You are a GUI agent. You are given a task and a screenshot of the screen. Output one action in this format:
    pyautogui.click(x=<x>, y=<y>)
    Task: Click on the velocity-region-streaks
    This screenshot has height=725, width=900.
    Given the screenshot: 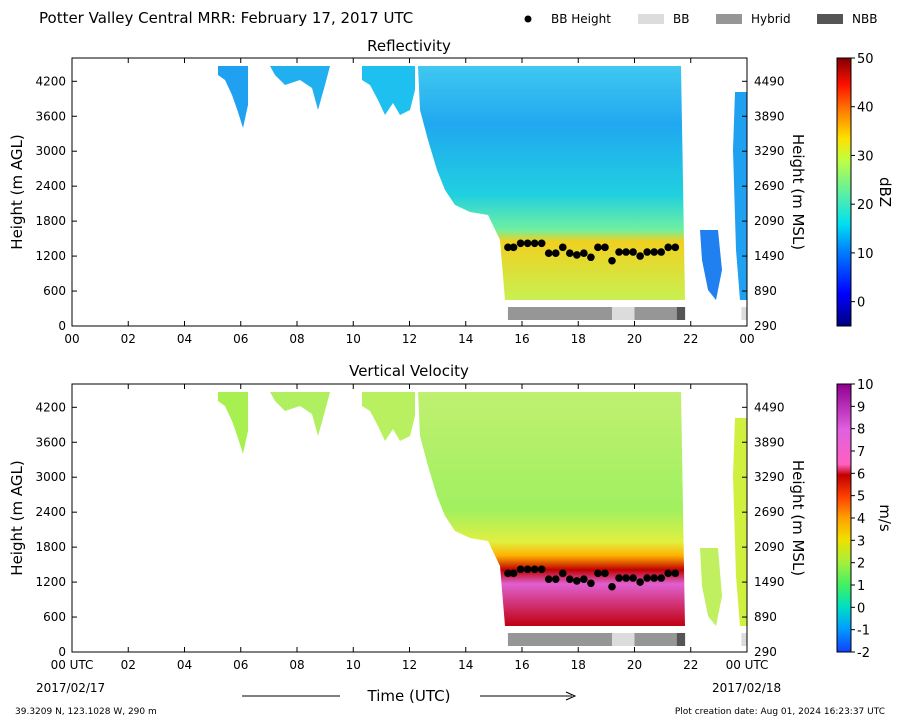 What is the action you would take?
    pyautogui.click(x=388, y=416)
    